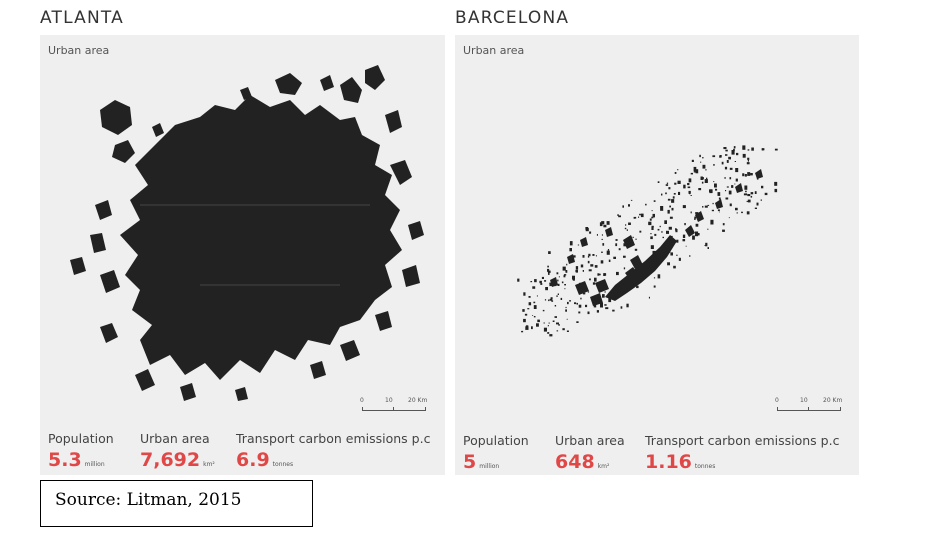 This screenshot has height=545, width=933. I want to click on stat-unit: million, so click(489, 466).